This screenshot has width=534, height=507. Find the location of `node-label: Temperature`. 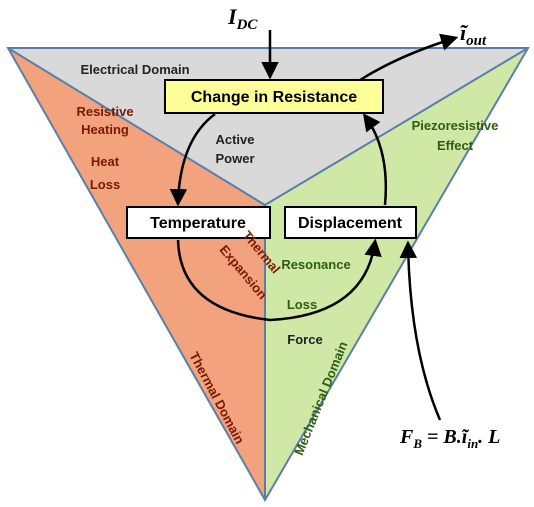

node-label: Temperature is located at coordinates (198, 223).